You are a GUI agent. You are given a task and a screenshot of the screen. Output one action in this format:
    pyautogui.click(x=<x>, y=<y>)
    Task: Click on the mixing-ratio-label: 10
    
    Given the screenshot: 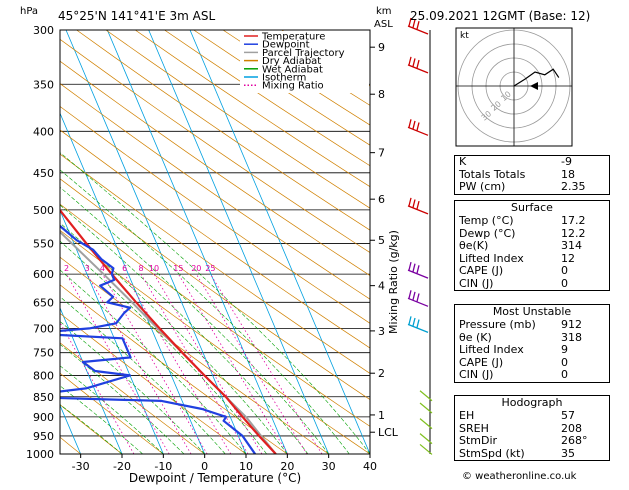 What is the action you would take?
    pyautogui.click(x=154, y=268)
    